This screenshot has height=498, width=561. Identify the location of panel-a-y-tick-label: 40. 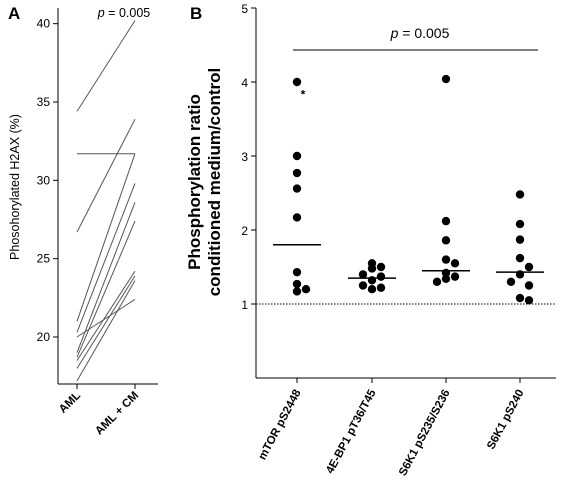
(44, 24).